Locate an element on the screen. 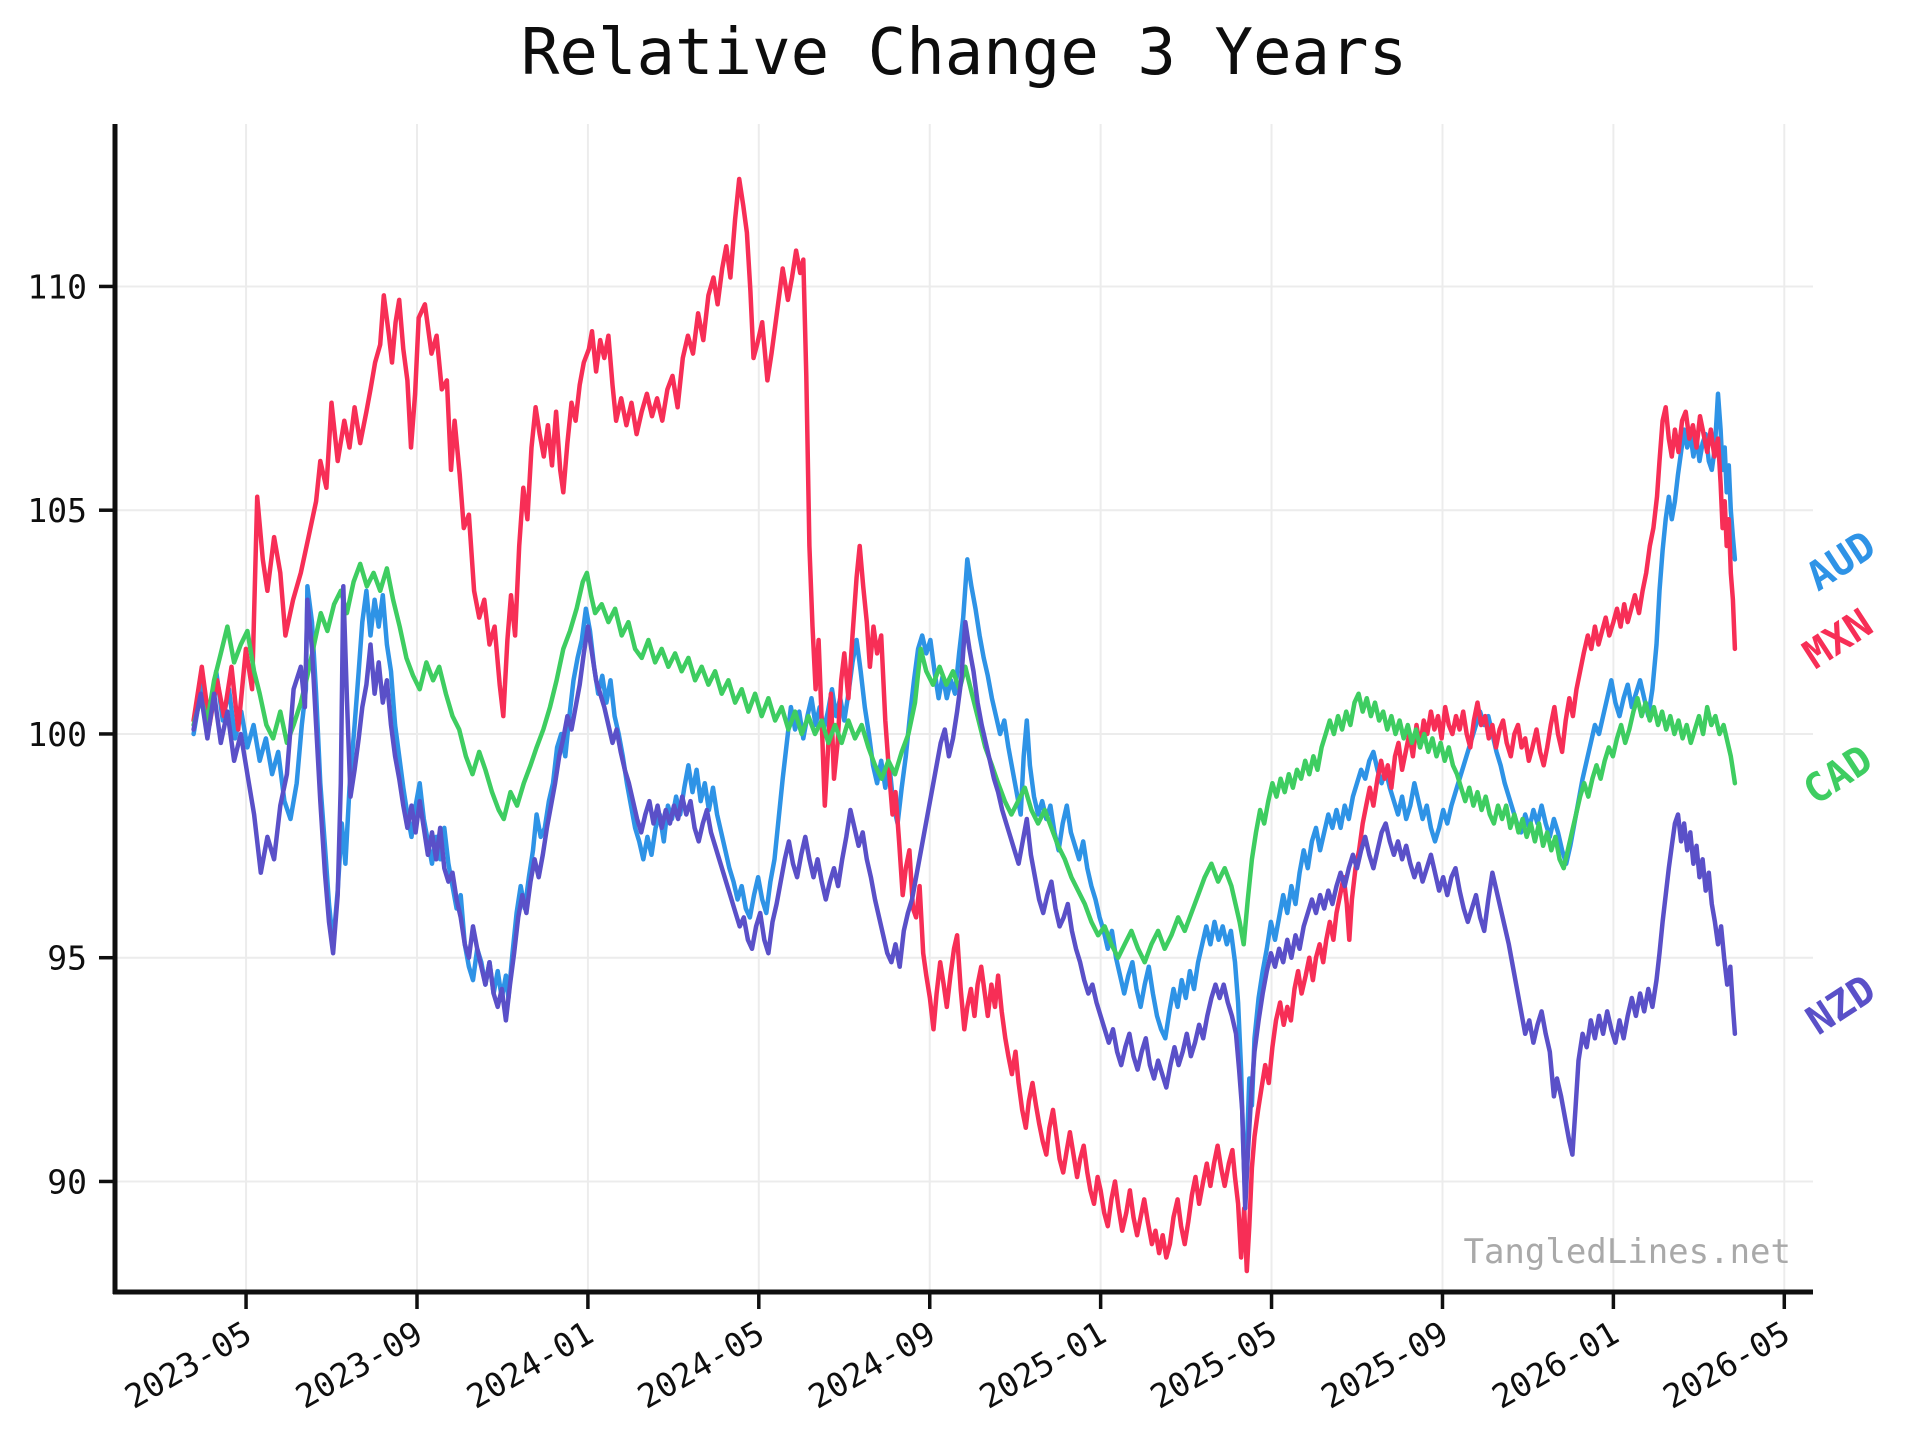  x-tick-label: 2025-01 is located at coordinates (1043, 1364).